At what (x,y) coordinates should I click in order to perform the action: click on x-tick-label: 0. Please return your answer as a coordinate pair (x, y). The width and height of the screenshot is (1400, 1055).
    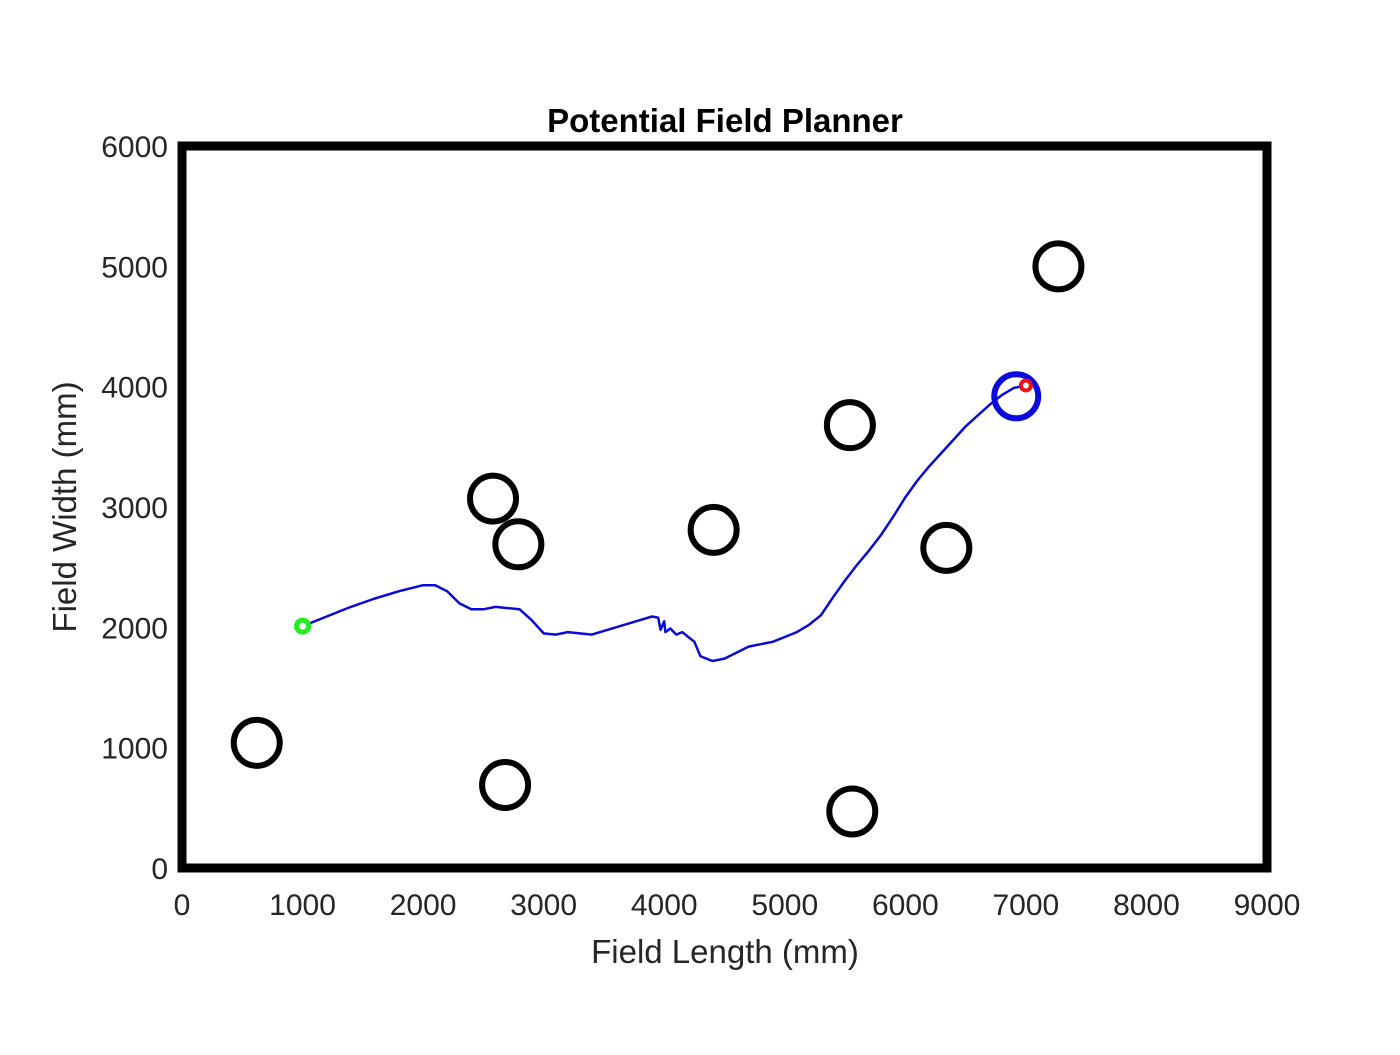
    Looking at the image, I should click on (182, 905).